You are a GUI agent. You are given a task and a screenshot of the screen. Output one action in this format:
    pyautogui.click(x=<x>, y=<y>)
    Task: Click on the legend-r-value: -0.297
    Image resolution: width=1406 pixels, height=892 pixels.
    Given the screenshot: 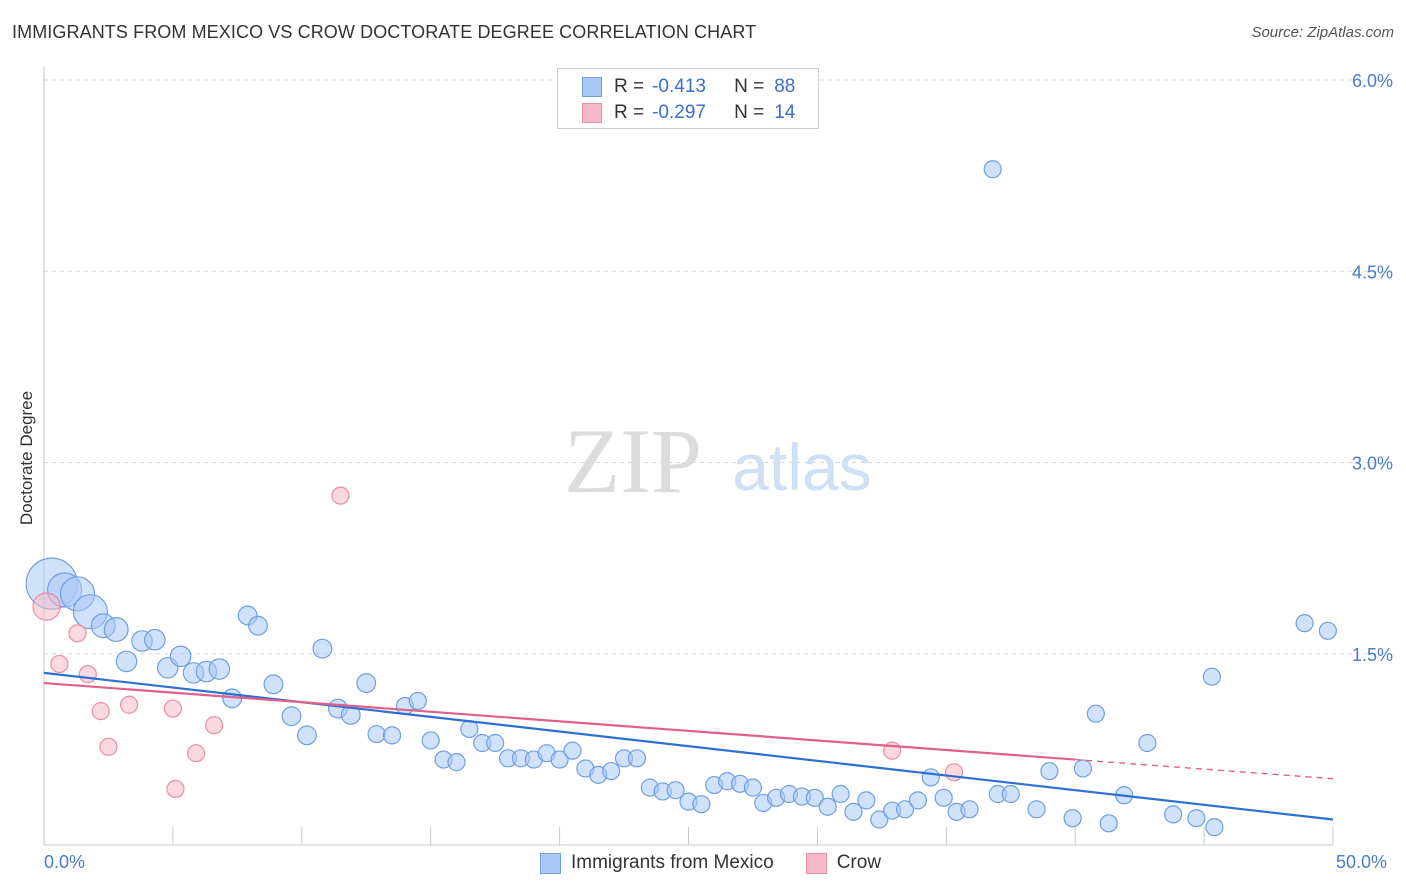 What is the action you would take?
    pyautogui.click(x=679, y=112)
    